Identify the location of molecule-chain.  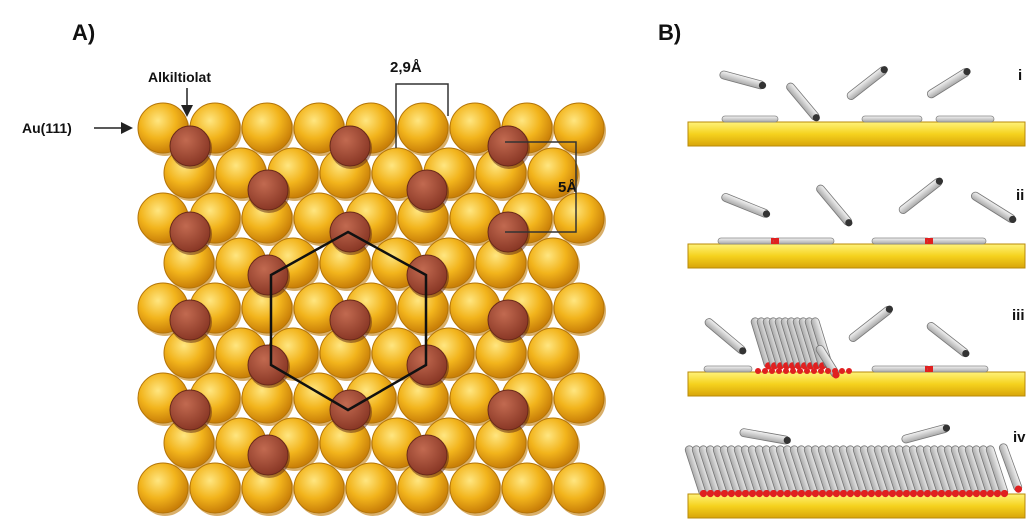
(925, 434).